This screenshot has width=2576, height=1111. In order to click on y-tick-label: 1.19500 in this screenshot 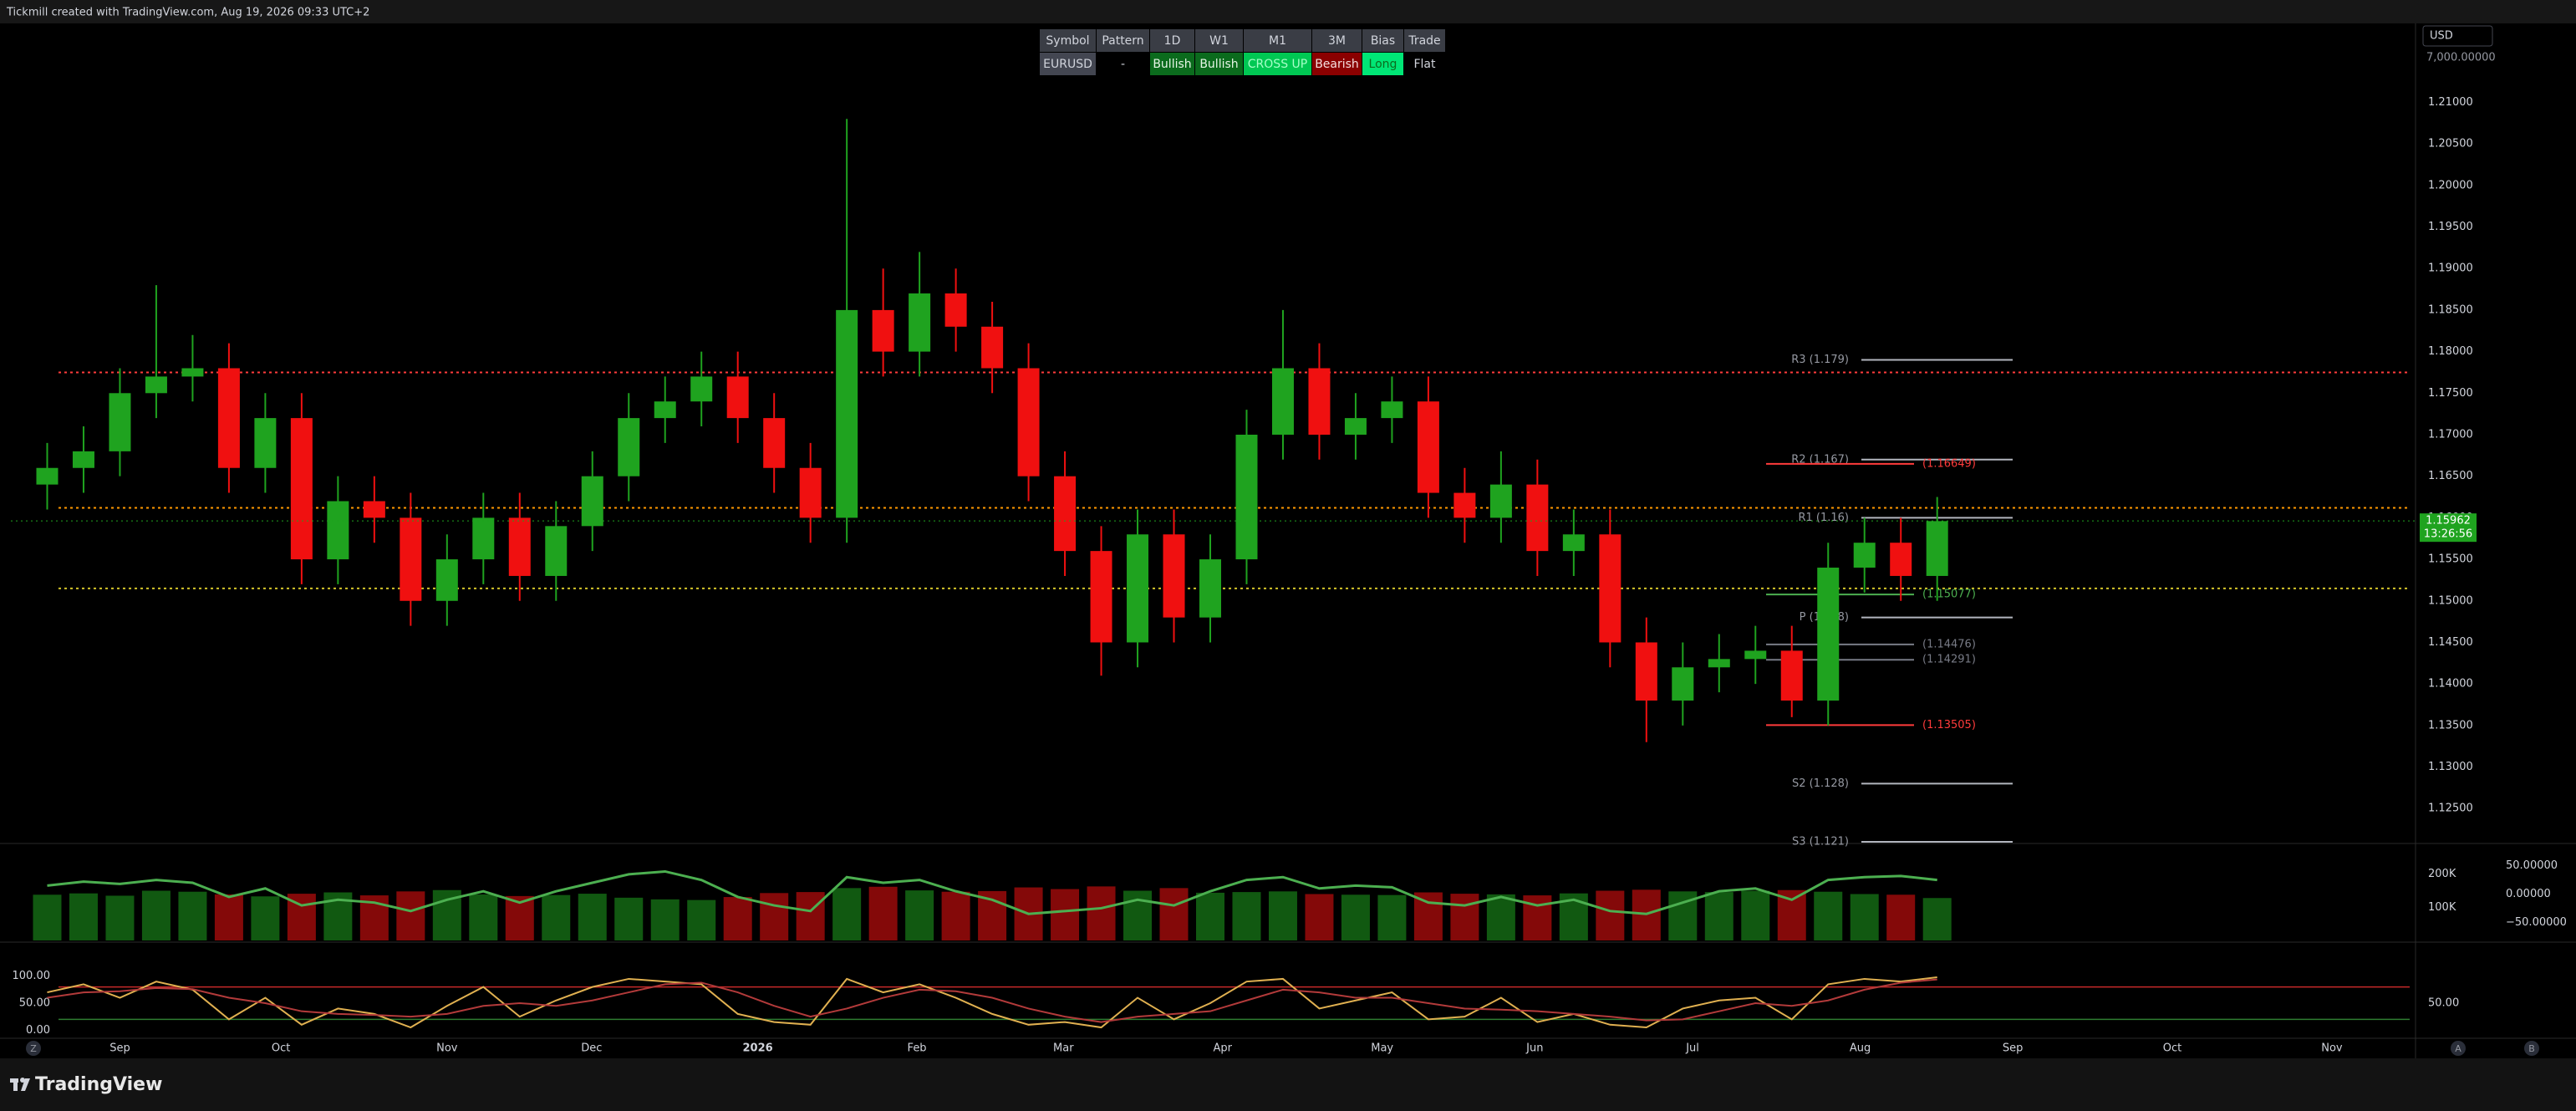, I will do `click(2450, 227)`.